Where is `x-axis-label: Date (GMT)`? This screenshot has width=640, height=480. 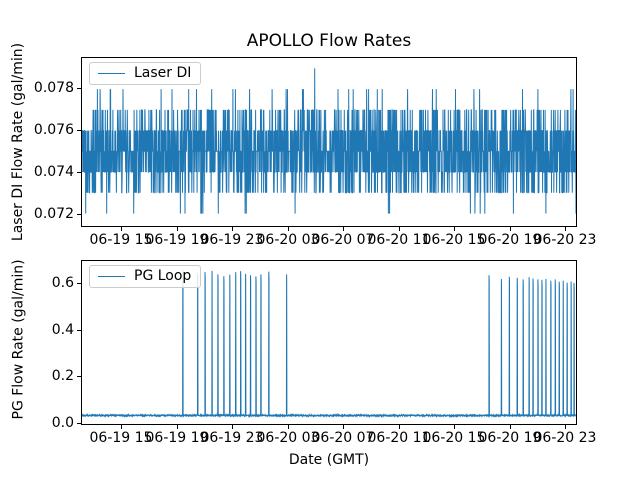
x-axis-label: Date (GMT) is located at coordinates (329, 460).